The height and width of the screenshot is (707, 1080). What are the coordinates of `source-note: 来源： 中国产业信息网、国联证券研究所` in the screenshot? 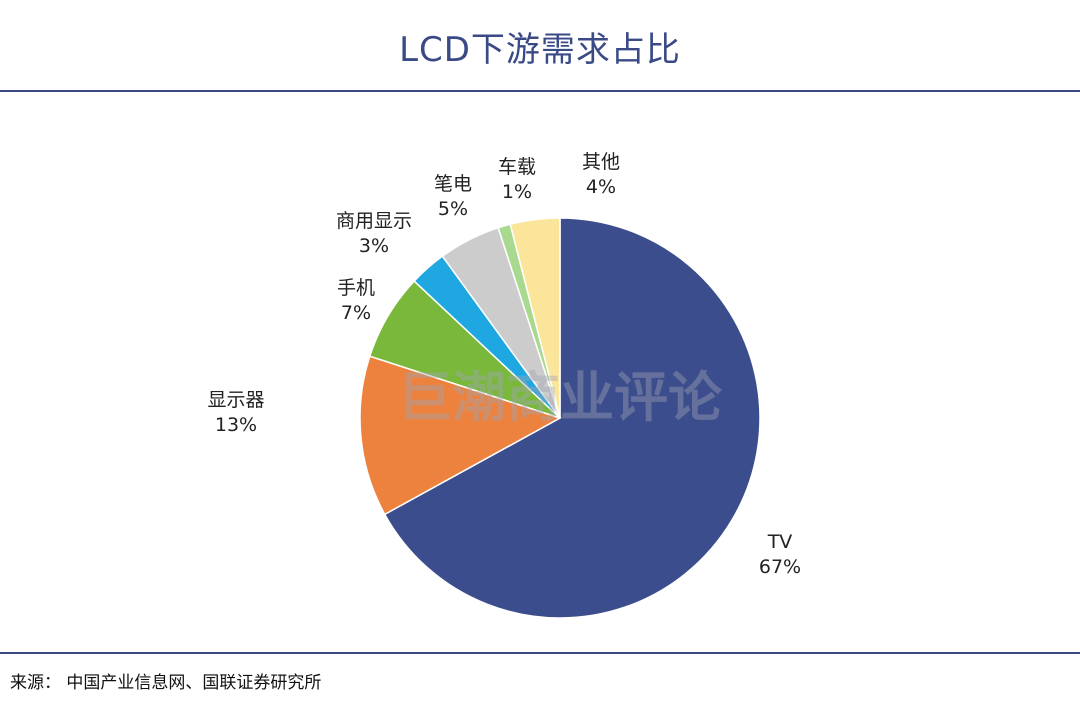 It's located at (166, 683).